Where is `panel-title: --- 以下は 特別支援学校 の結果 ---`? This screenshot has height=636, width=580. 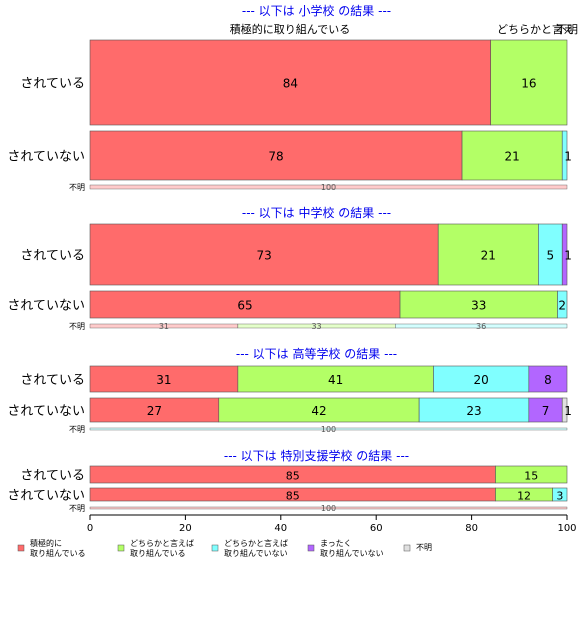 panel-title: --- 以下は 特別支援学校 の結果 --- is located at coordinates (316, 455).